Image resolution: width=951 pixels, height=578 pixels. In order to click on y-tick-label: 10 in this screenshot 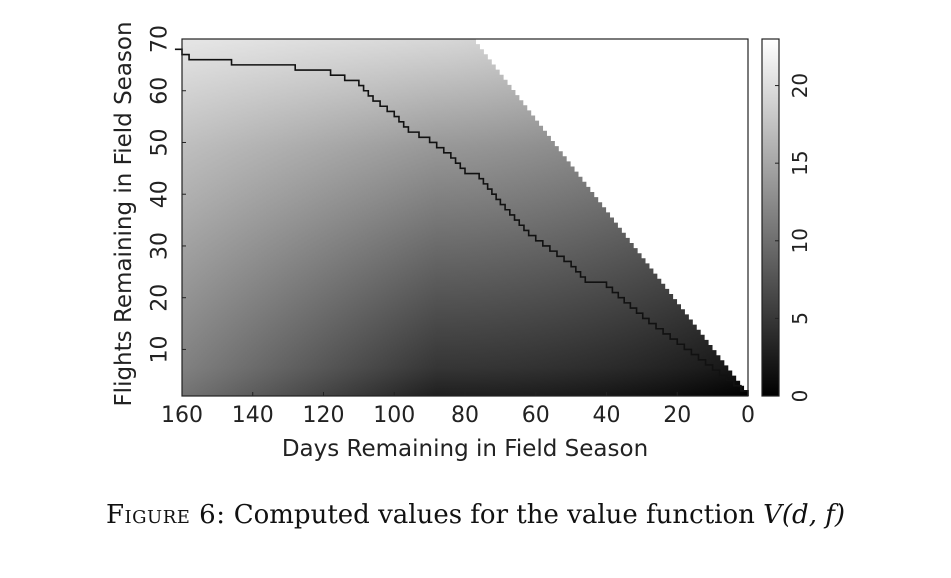, I will do `click(160, 349)`.